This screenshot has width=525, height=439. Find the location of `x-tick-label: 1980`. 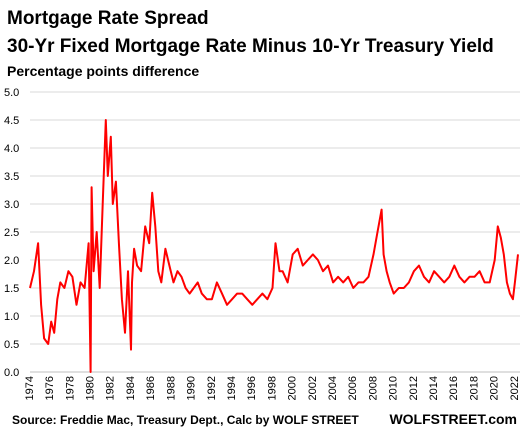

x-tick-label: 1980 is located at coordinates (91, 388).